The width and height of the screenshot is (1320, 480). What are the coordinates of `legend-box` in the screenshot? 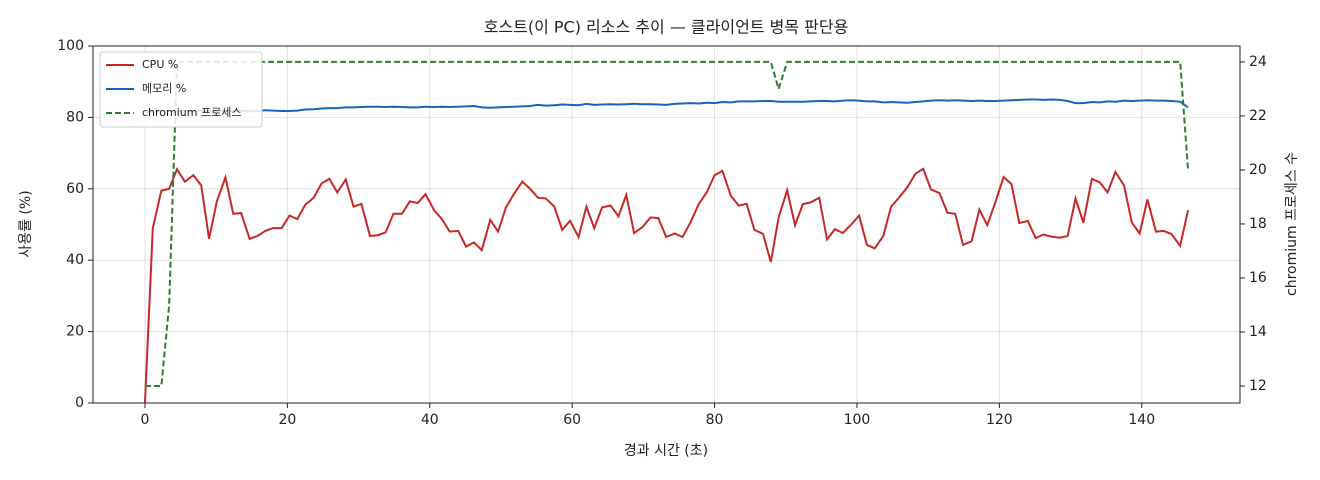 It's located at (181, 89).